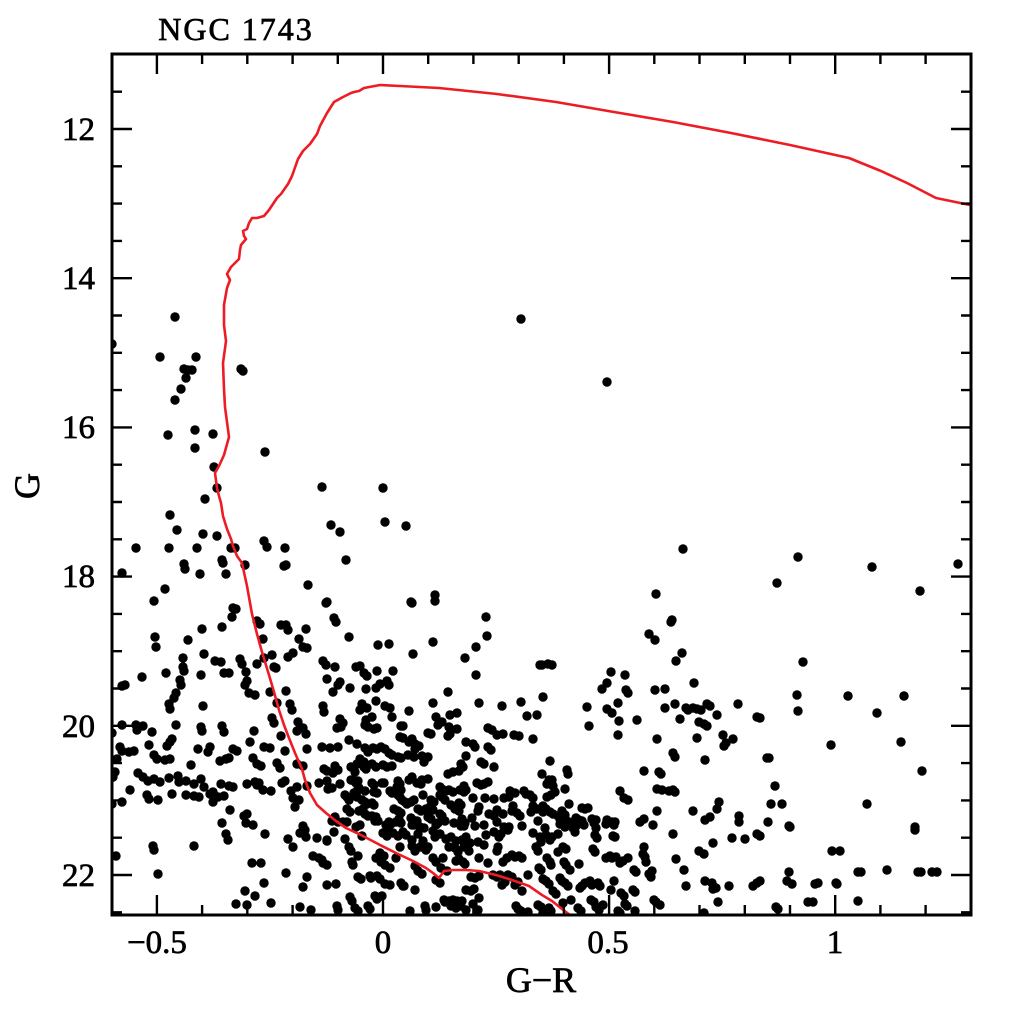  I want to click on svg-text: G, so click(27, 486).